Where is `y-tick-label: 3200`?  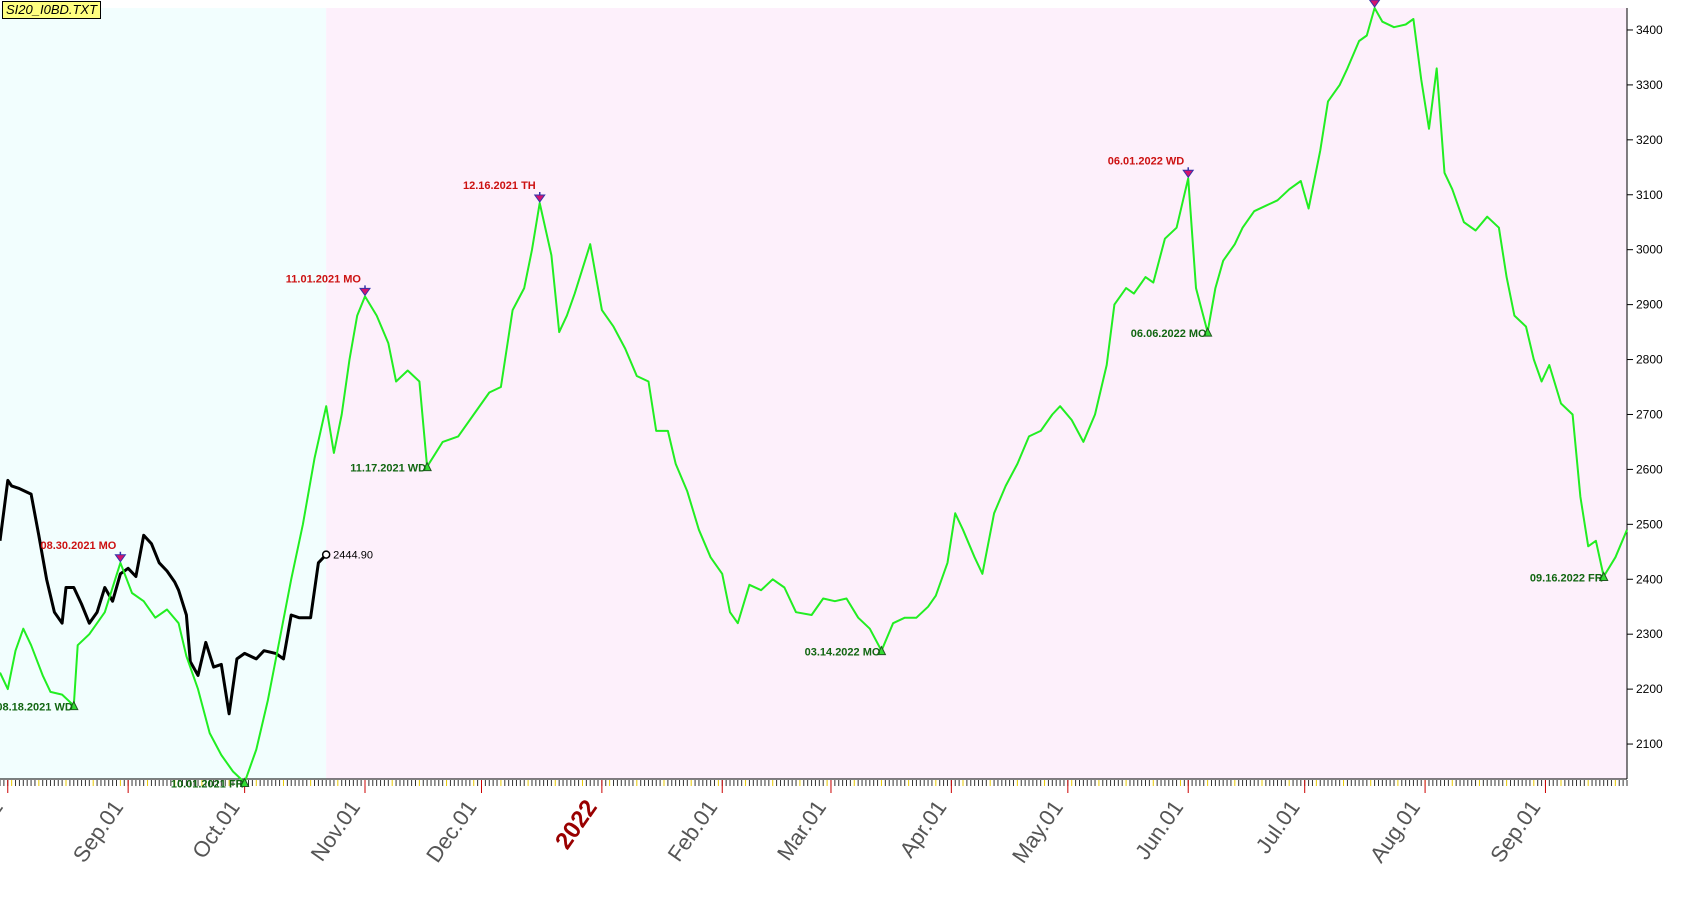
y-tick-label: 3200 is located at coordinates (1649, 140).